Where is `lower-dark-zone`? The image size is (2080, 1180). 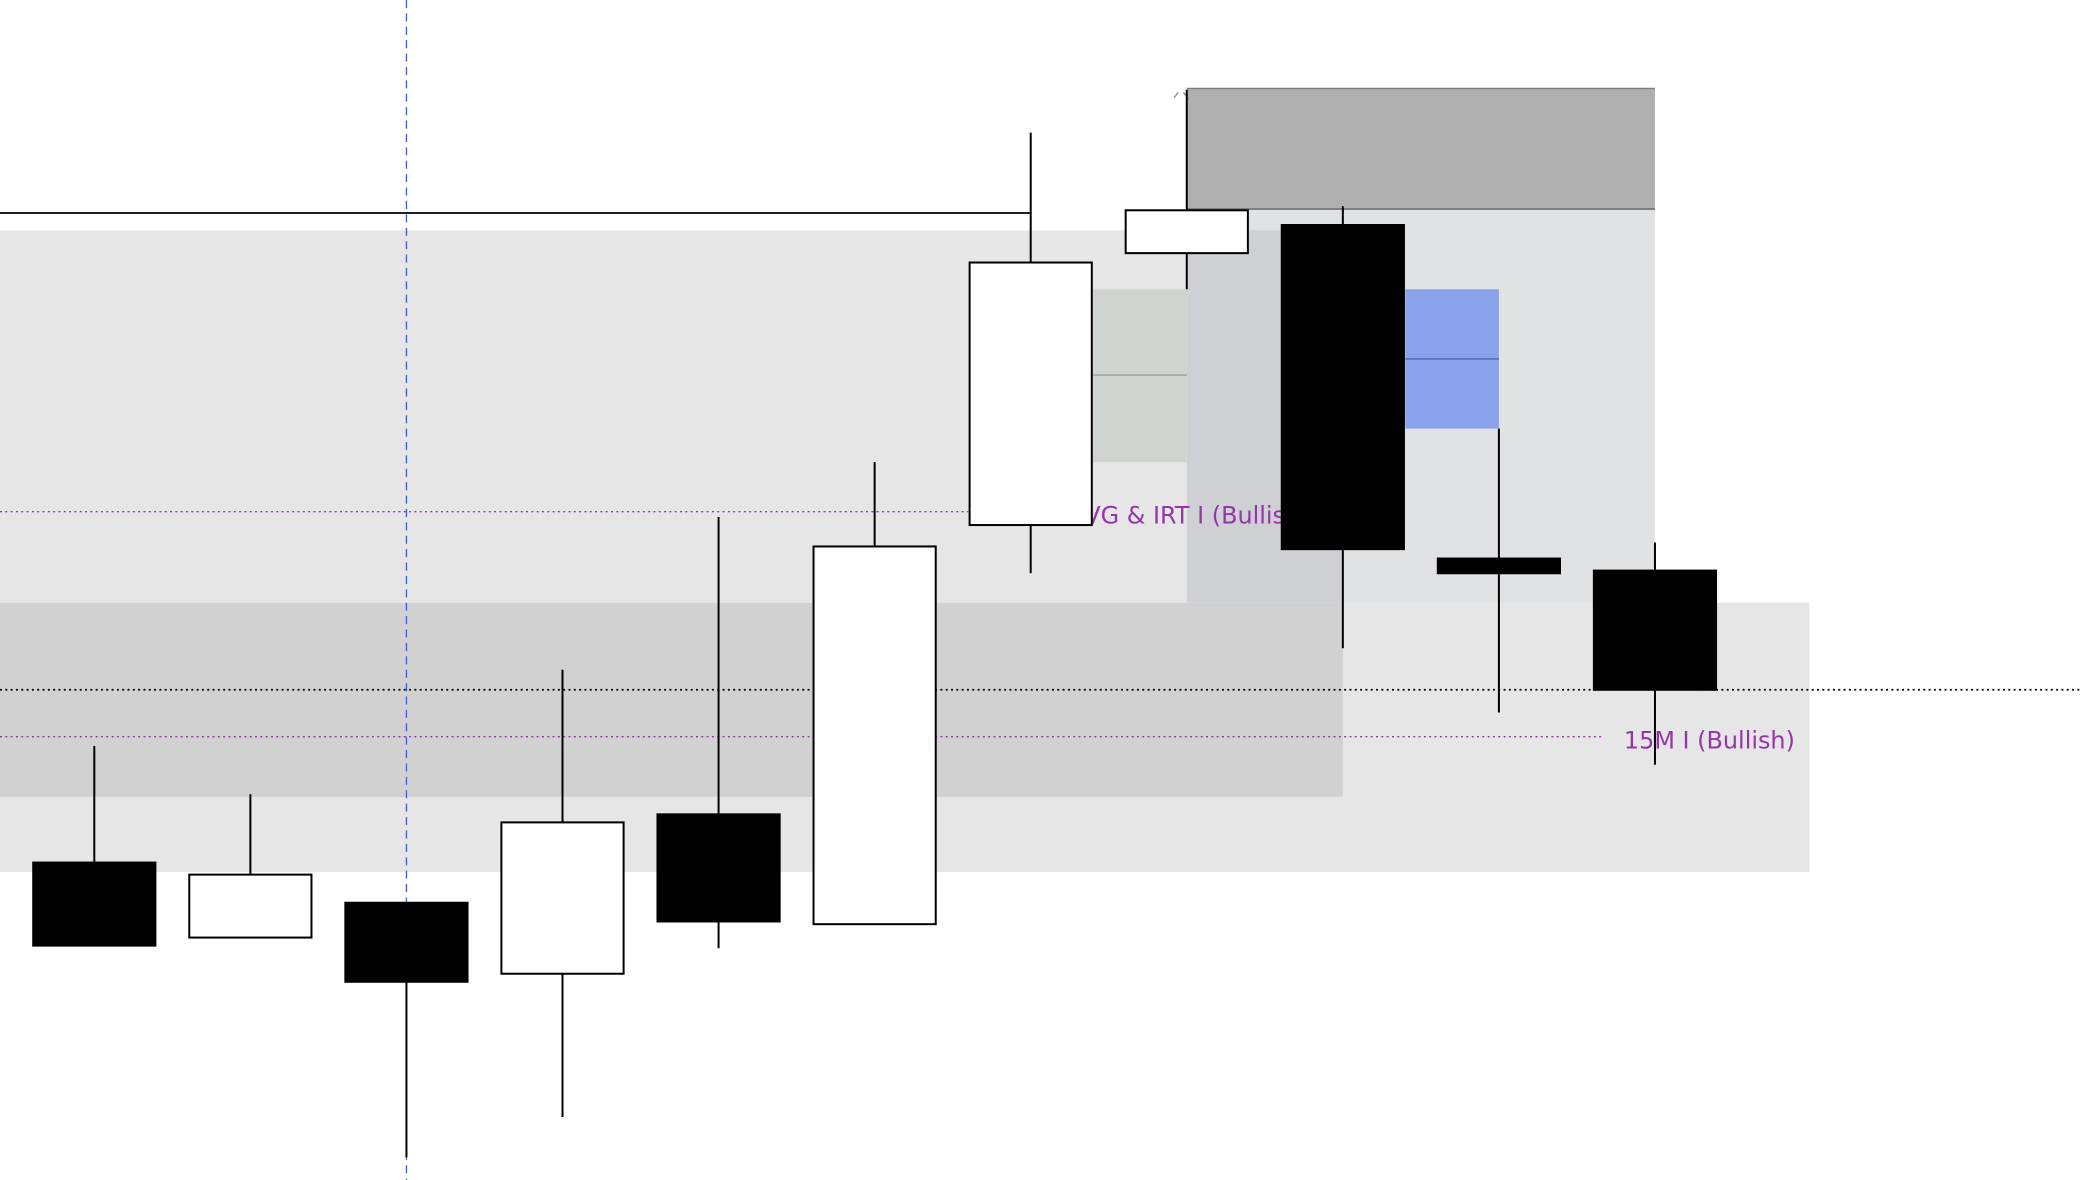 lower-dark-zone is located at coordinates (671, 699).